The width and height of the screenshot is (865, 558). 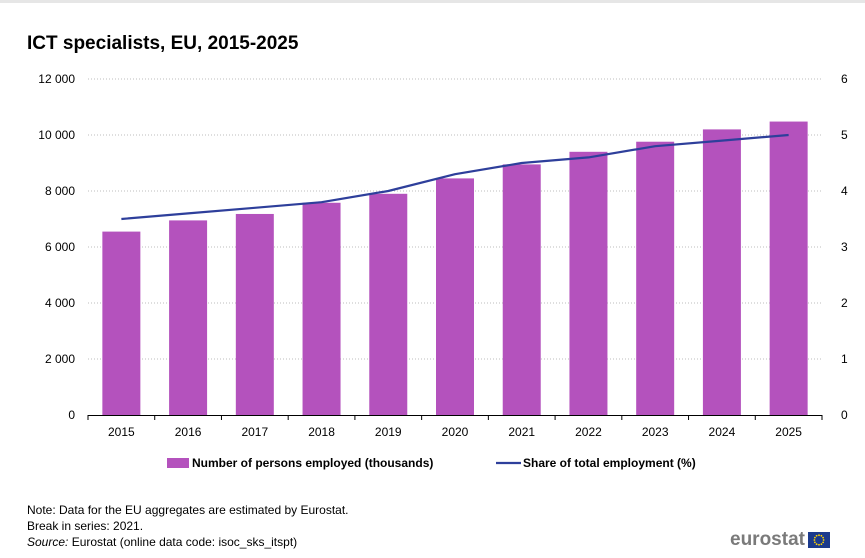 What do you see at coordinates (312, 463) in the screenshot?
I see `legend-label-bar: Number of persons employed (thousands)` at bounding box center [312, 463].